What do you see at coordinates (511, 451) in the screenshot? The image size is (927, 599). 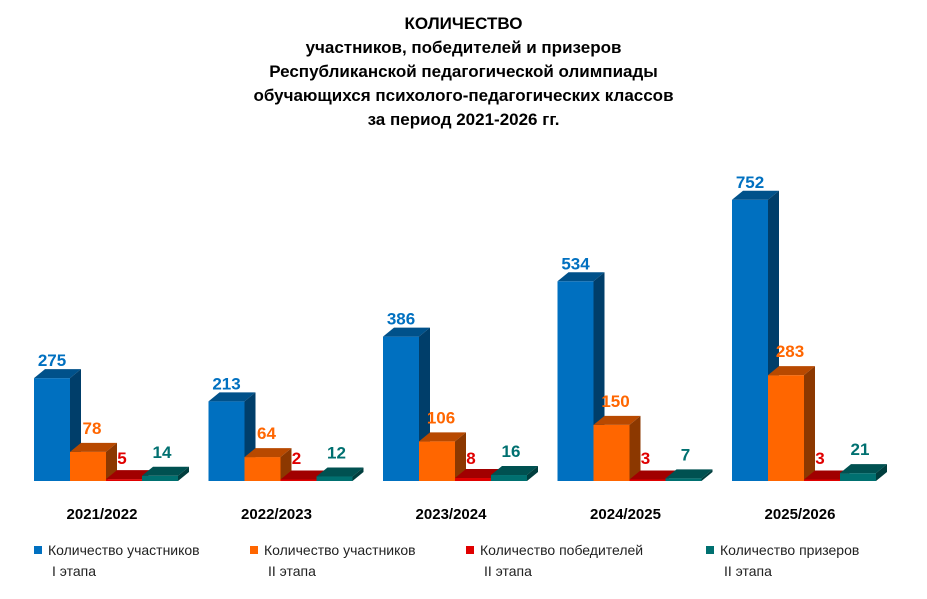 I see `data-label: 16` at bounding box center [511, 451].